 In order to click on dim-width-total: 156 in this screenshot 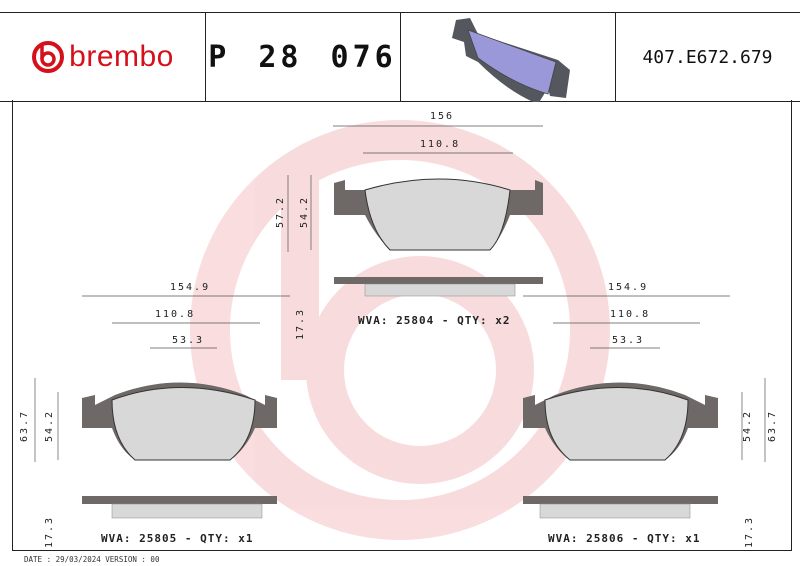, I will do `click(442, 116)`.